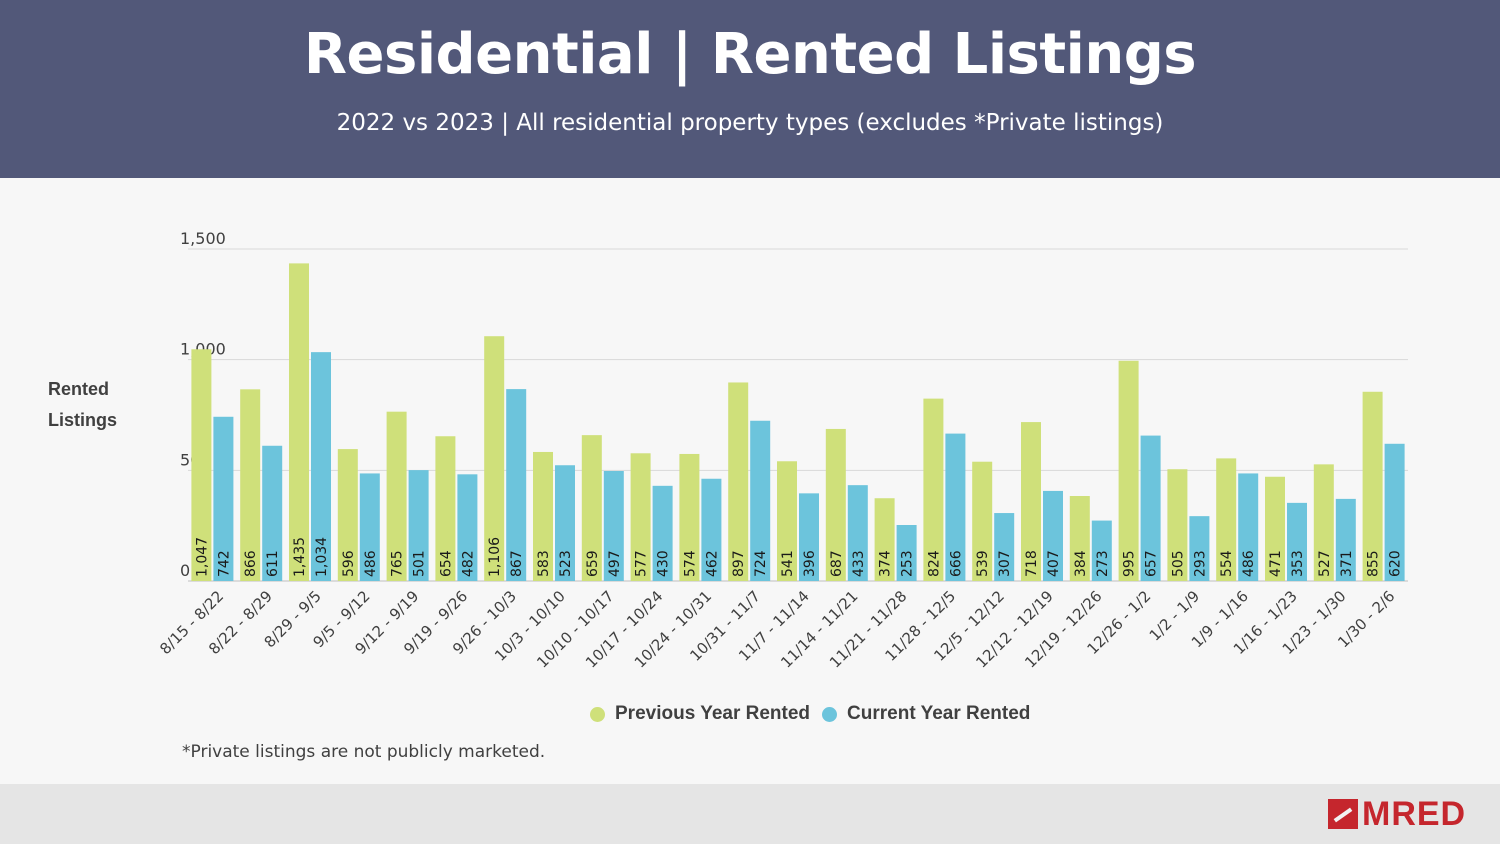 The height and width of the screenshot is (844, 1500). What do you see at coordinates (642, 563) in the screenshot?
I see `bar-value-label: 577` at bounding box center [642, 563].